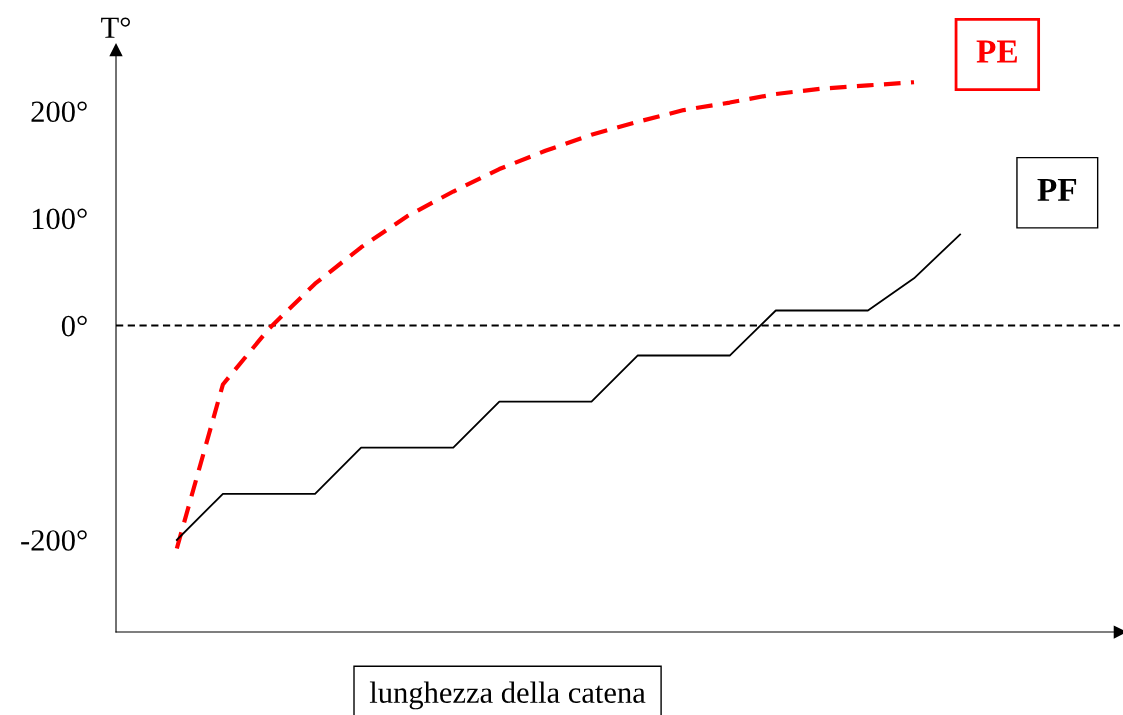 This screenshot has width=1123, height=715. I want to click on y-tick-label: -200°, so click(54, 540).